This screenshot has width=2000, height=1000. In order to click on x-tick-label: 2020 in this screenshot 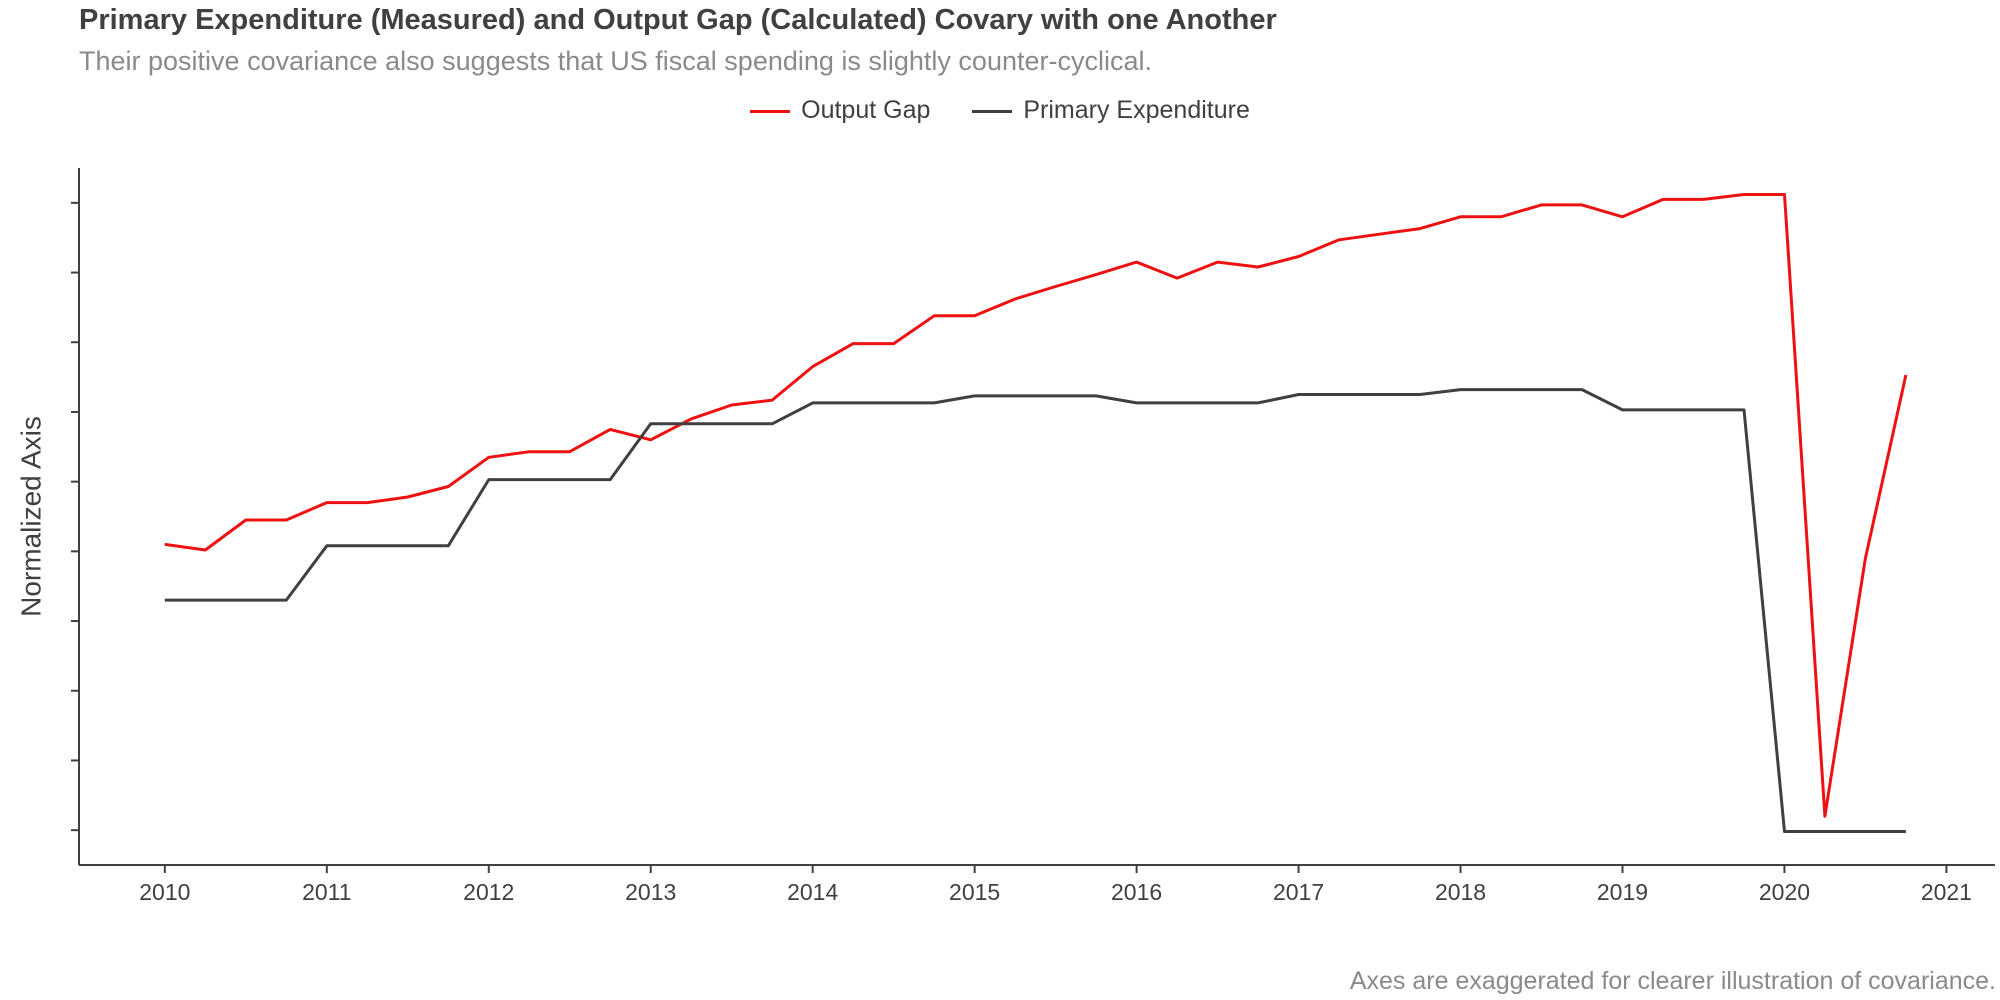, I will do `click(1784, 892)`.